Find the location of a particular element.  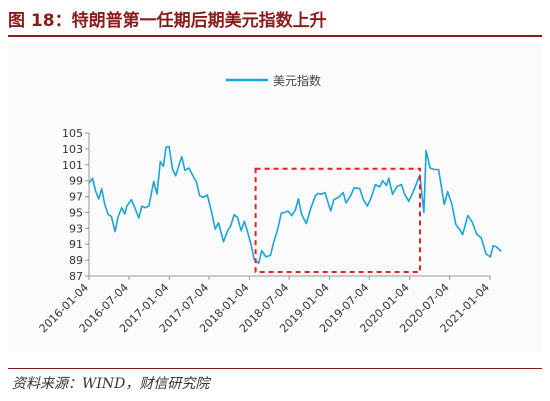

y-axis: 87 89 91 93 95 97 99 101 103 105 is located at coordinates (76, 205).